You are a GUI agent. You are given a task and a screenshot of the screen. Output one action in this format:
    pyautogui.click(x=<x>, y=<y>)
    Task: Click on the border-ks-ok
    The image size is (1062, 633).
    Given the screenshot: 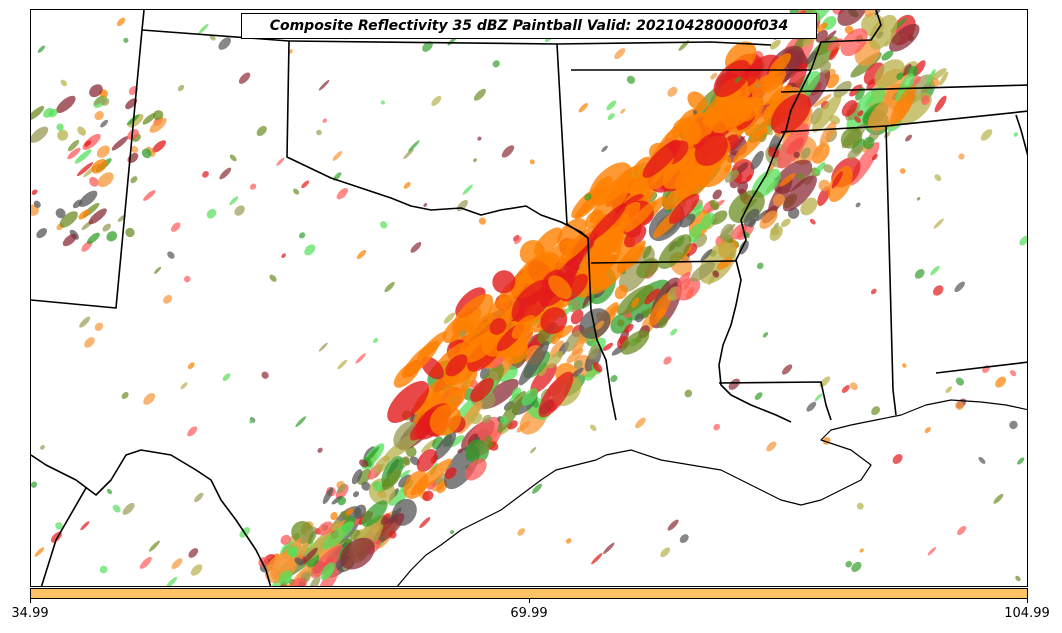 What is the action you would take?
    pyautogui.click(x=423, y=42)
    